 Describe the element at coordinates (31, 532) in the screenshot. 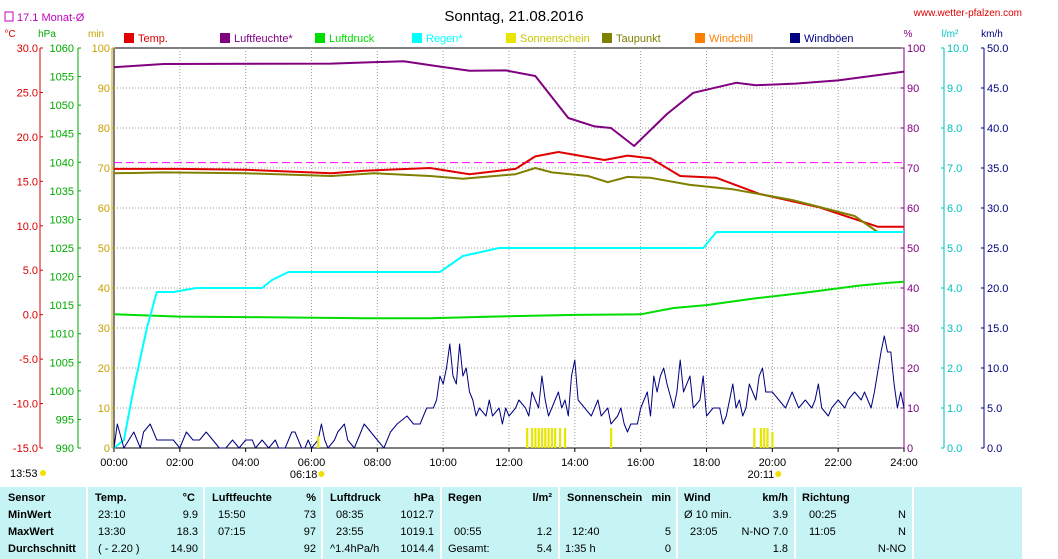

I see `maxwert-label: MaxWert` at that location.